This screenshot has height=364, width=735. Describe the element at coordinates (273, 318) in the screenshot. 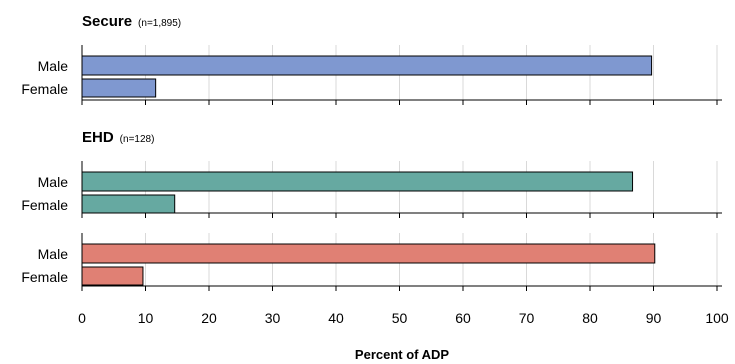

I see `x-tick-label: 30` at that location.